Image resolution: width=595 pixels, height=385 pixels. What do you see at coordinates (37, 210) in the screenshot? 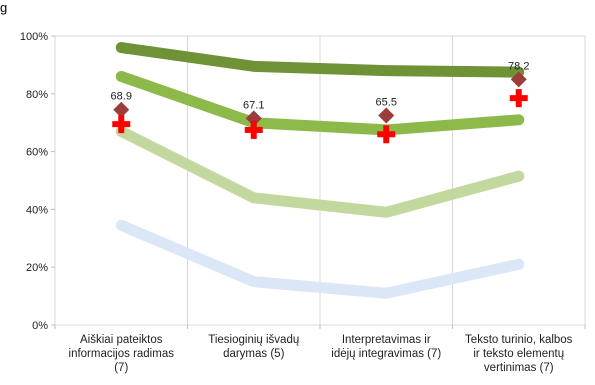
I see `y-tick-label: 40%` at bounding box center [37, 210].